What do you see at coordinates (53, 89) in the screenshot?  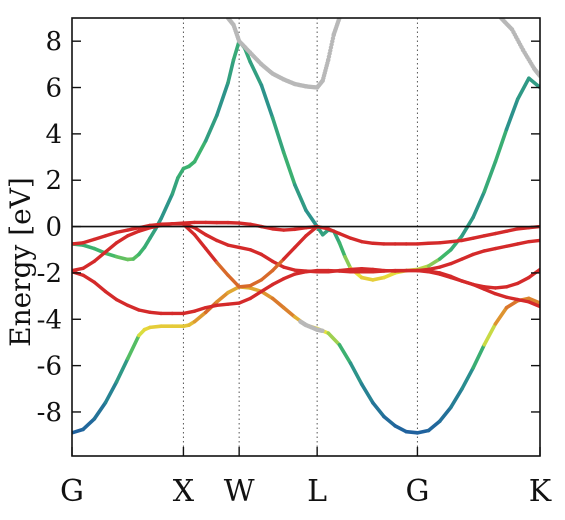 I see `y-tick-label: 6` at bounding box center [53, 89].